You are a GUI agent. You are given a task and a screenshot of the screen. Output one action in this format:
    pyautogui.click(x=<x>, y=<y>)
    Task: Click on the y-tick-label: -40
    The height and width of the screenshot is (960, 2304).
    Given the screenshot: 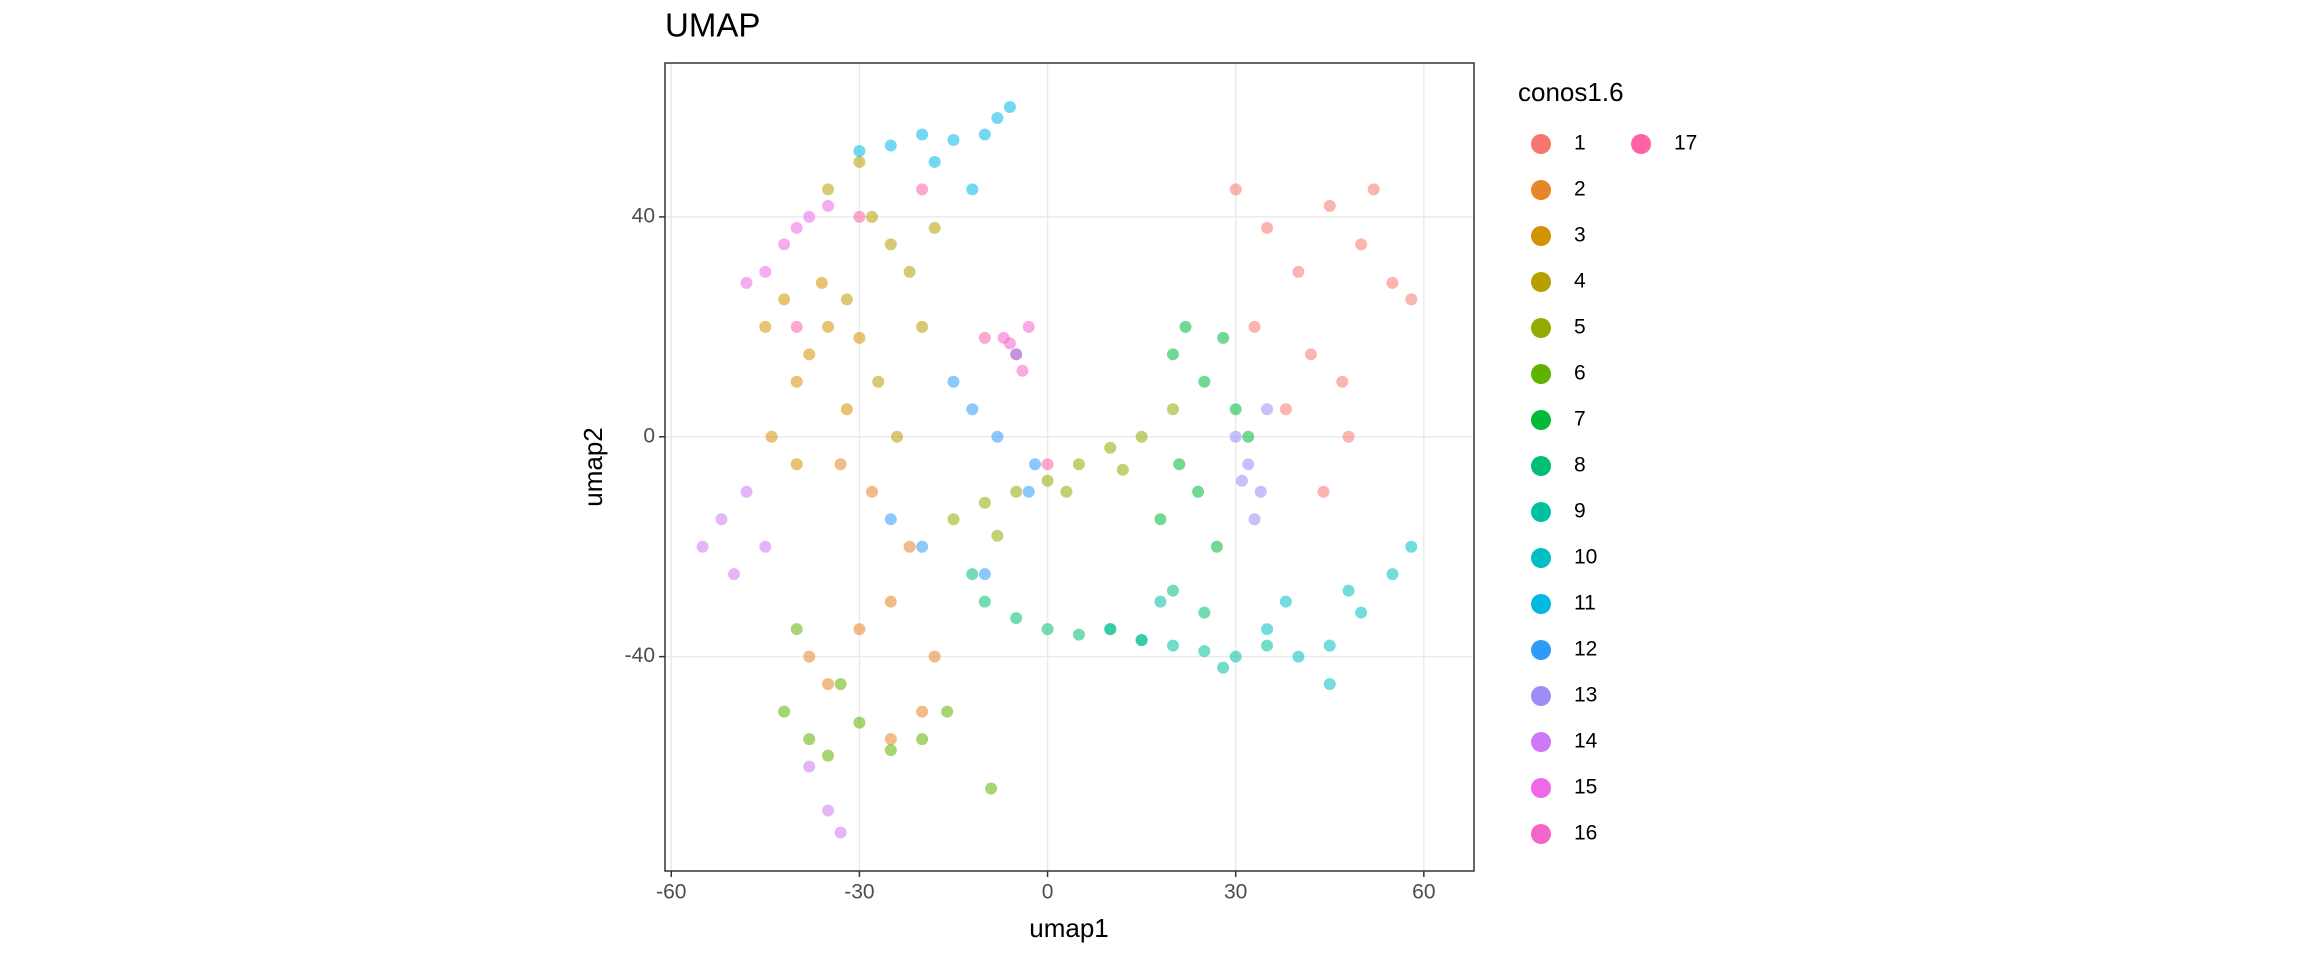 What is the action you would take?
    pyautogui.click(x=640, y=655)
    